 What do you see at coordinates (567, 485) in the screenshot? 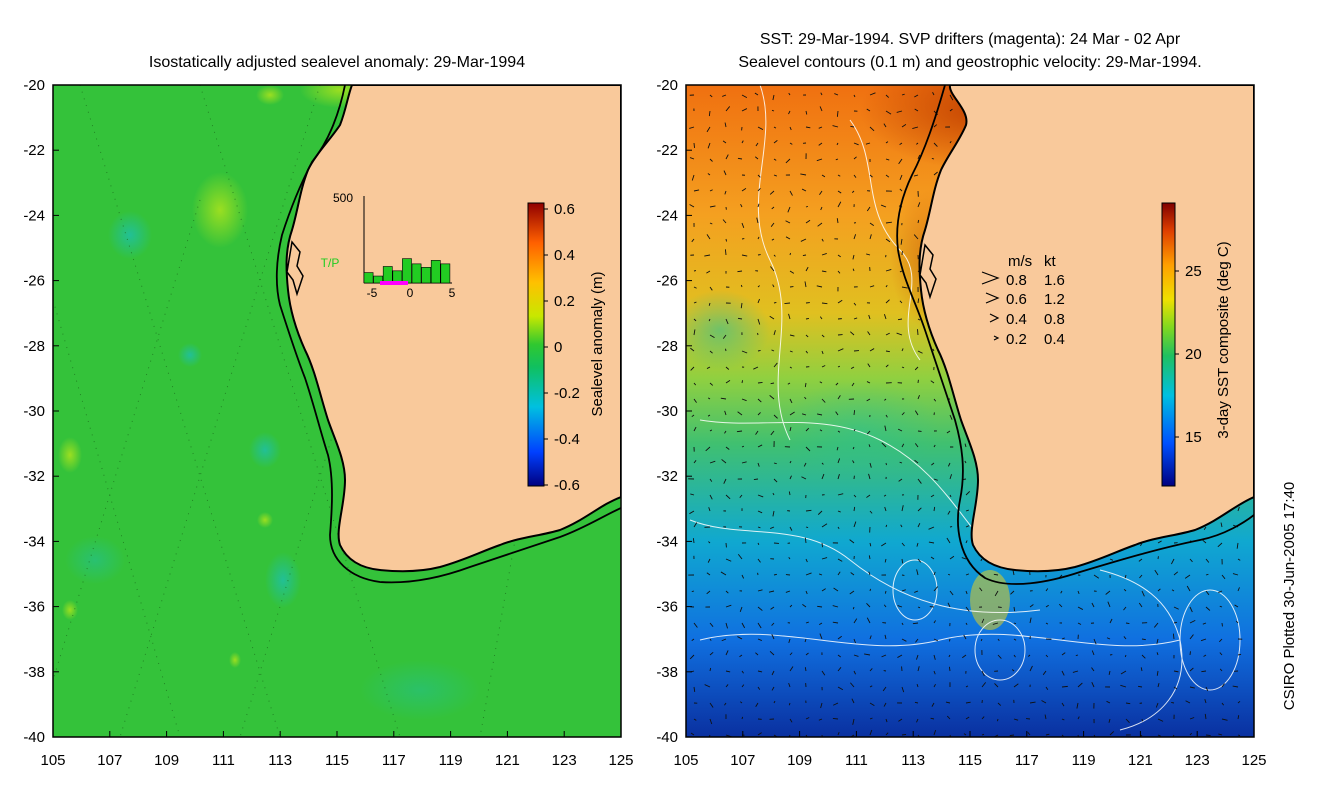
I see `colorbar-tick-label: -0.6` at bounding box center [567, 485].